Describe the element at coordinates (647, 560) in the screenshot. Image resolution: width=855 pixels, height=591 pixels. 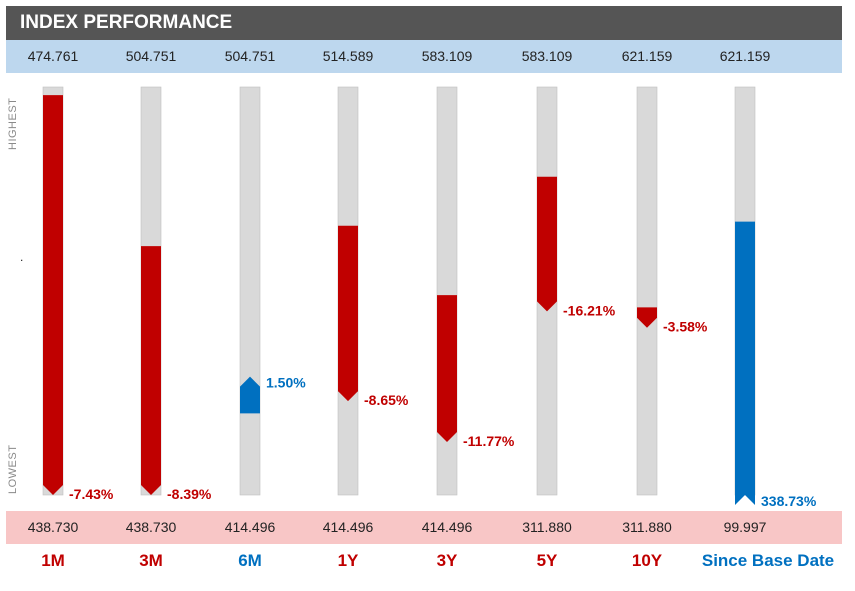
I see `period-label-6: 10Y` at that location.